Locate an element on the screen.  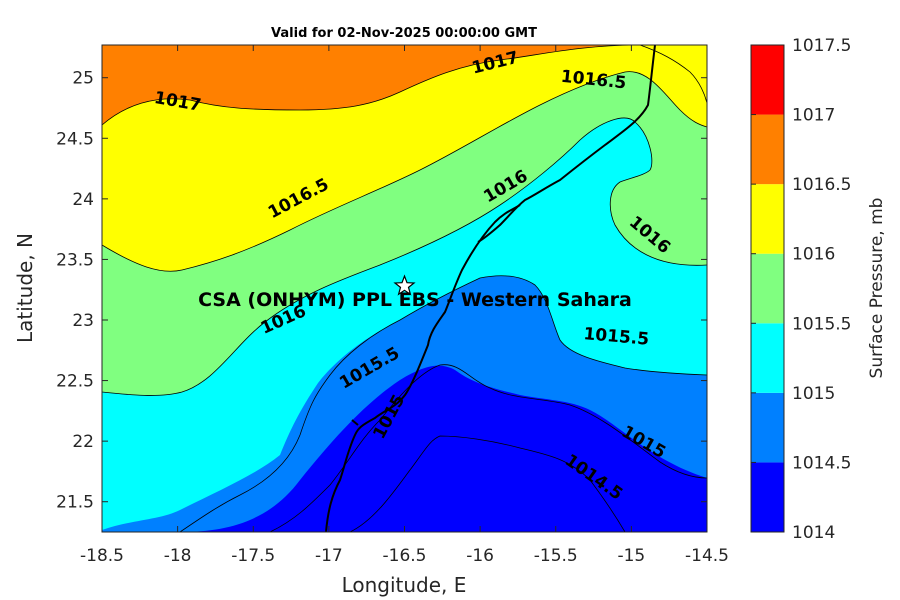
colorbar-tick-label: 1016 is located at coordinates (813, 255).